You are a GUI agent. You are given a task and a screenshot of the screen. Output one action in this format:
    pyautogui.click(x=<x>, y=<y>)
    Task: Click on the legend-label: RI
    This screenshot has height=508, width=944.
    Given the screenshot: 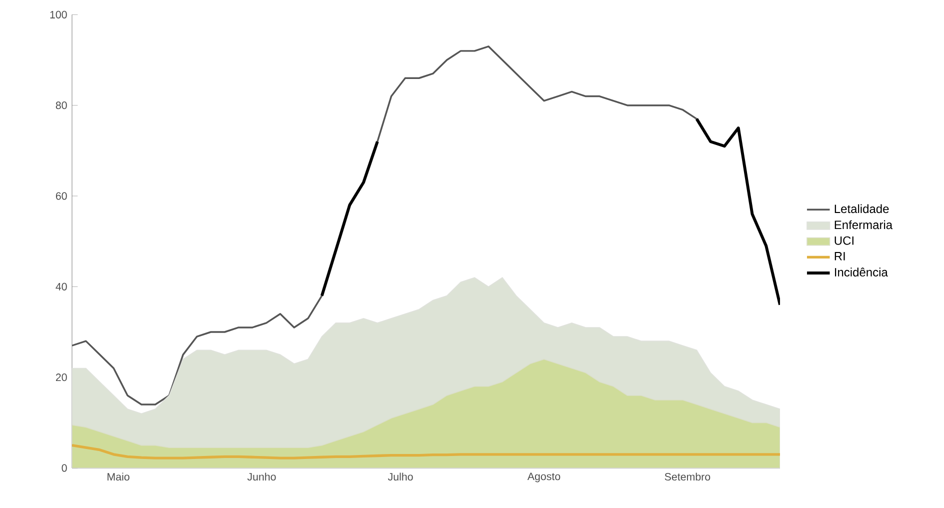 What is the action you would take?
    pyautogui.click(x=839, y=256)
    